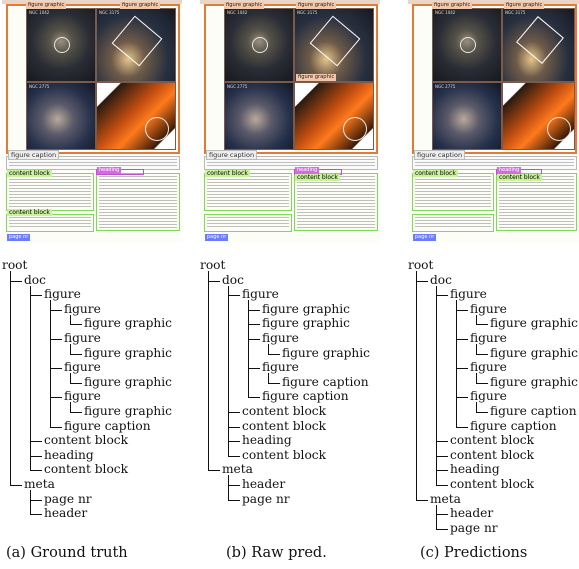 This screenshot has width=579, height=569. What do you see at coordinates (34, 155) in the screenshot?
I see `figure-caption-tag: figure caption` at bounding box center [34, 155].